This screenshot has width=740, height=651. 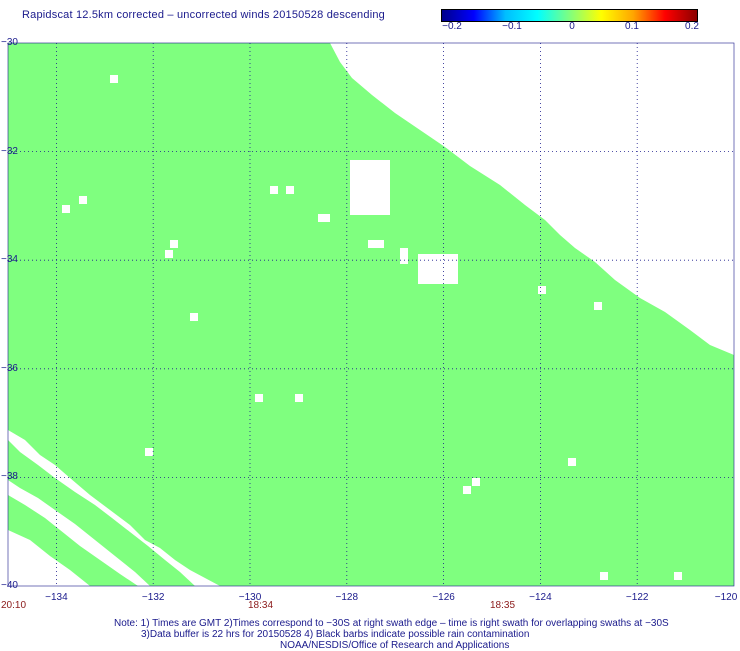 What do you see at coordinates (726, 597) in the screenshot?
I see `x-tick-label: −120` at bounding box center [726, 597].